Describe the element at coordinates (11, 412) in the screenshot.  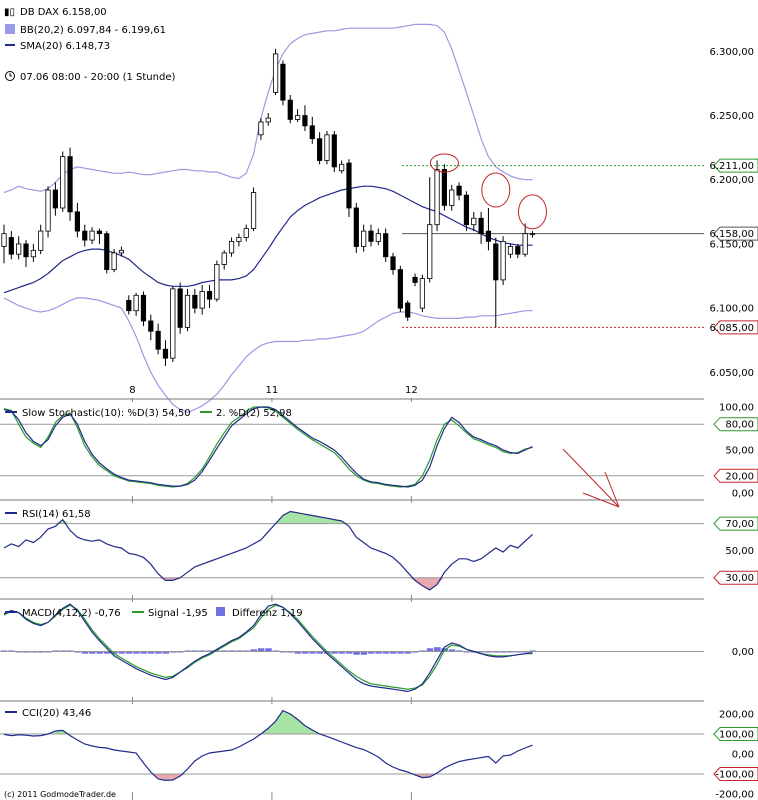
I see `stoch-d3-swatch` at that location.